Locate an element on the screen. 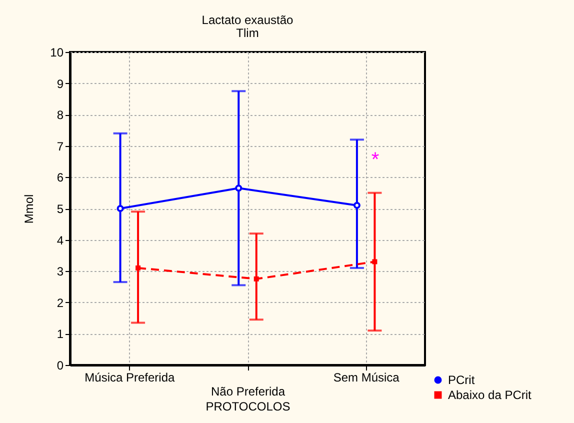 The height and width of the screenshot is (423, 574). y-tick-label: 9 is located at coordinates (60, 83).